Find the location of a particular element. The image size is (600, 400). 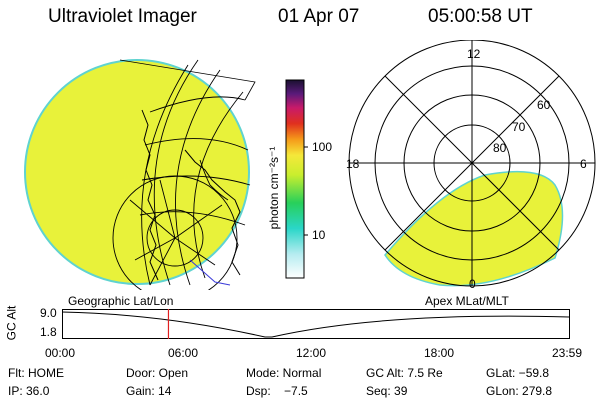

mlt-label-18: 18 is located at coordinates (353, 164).